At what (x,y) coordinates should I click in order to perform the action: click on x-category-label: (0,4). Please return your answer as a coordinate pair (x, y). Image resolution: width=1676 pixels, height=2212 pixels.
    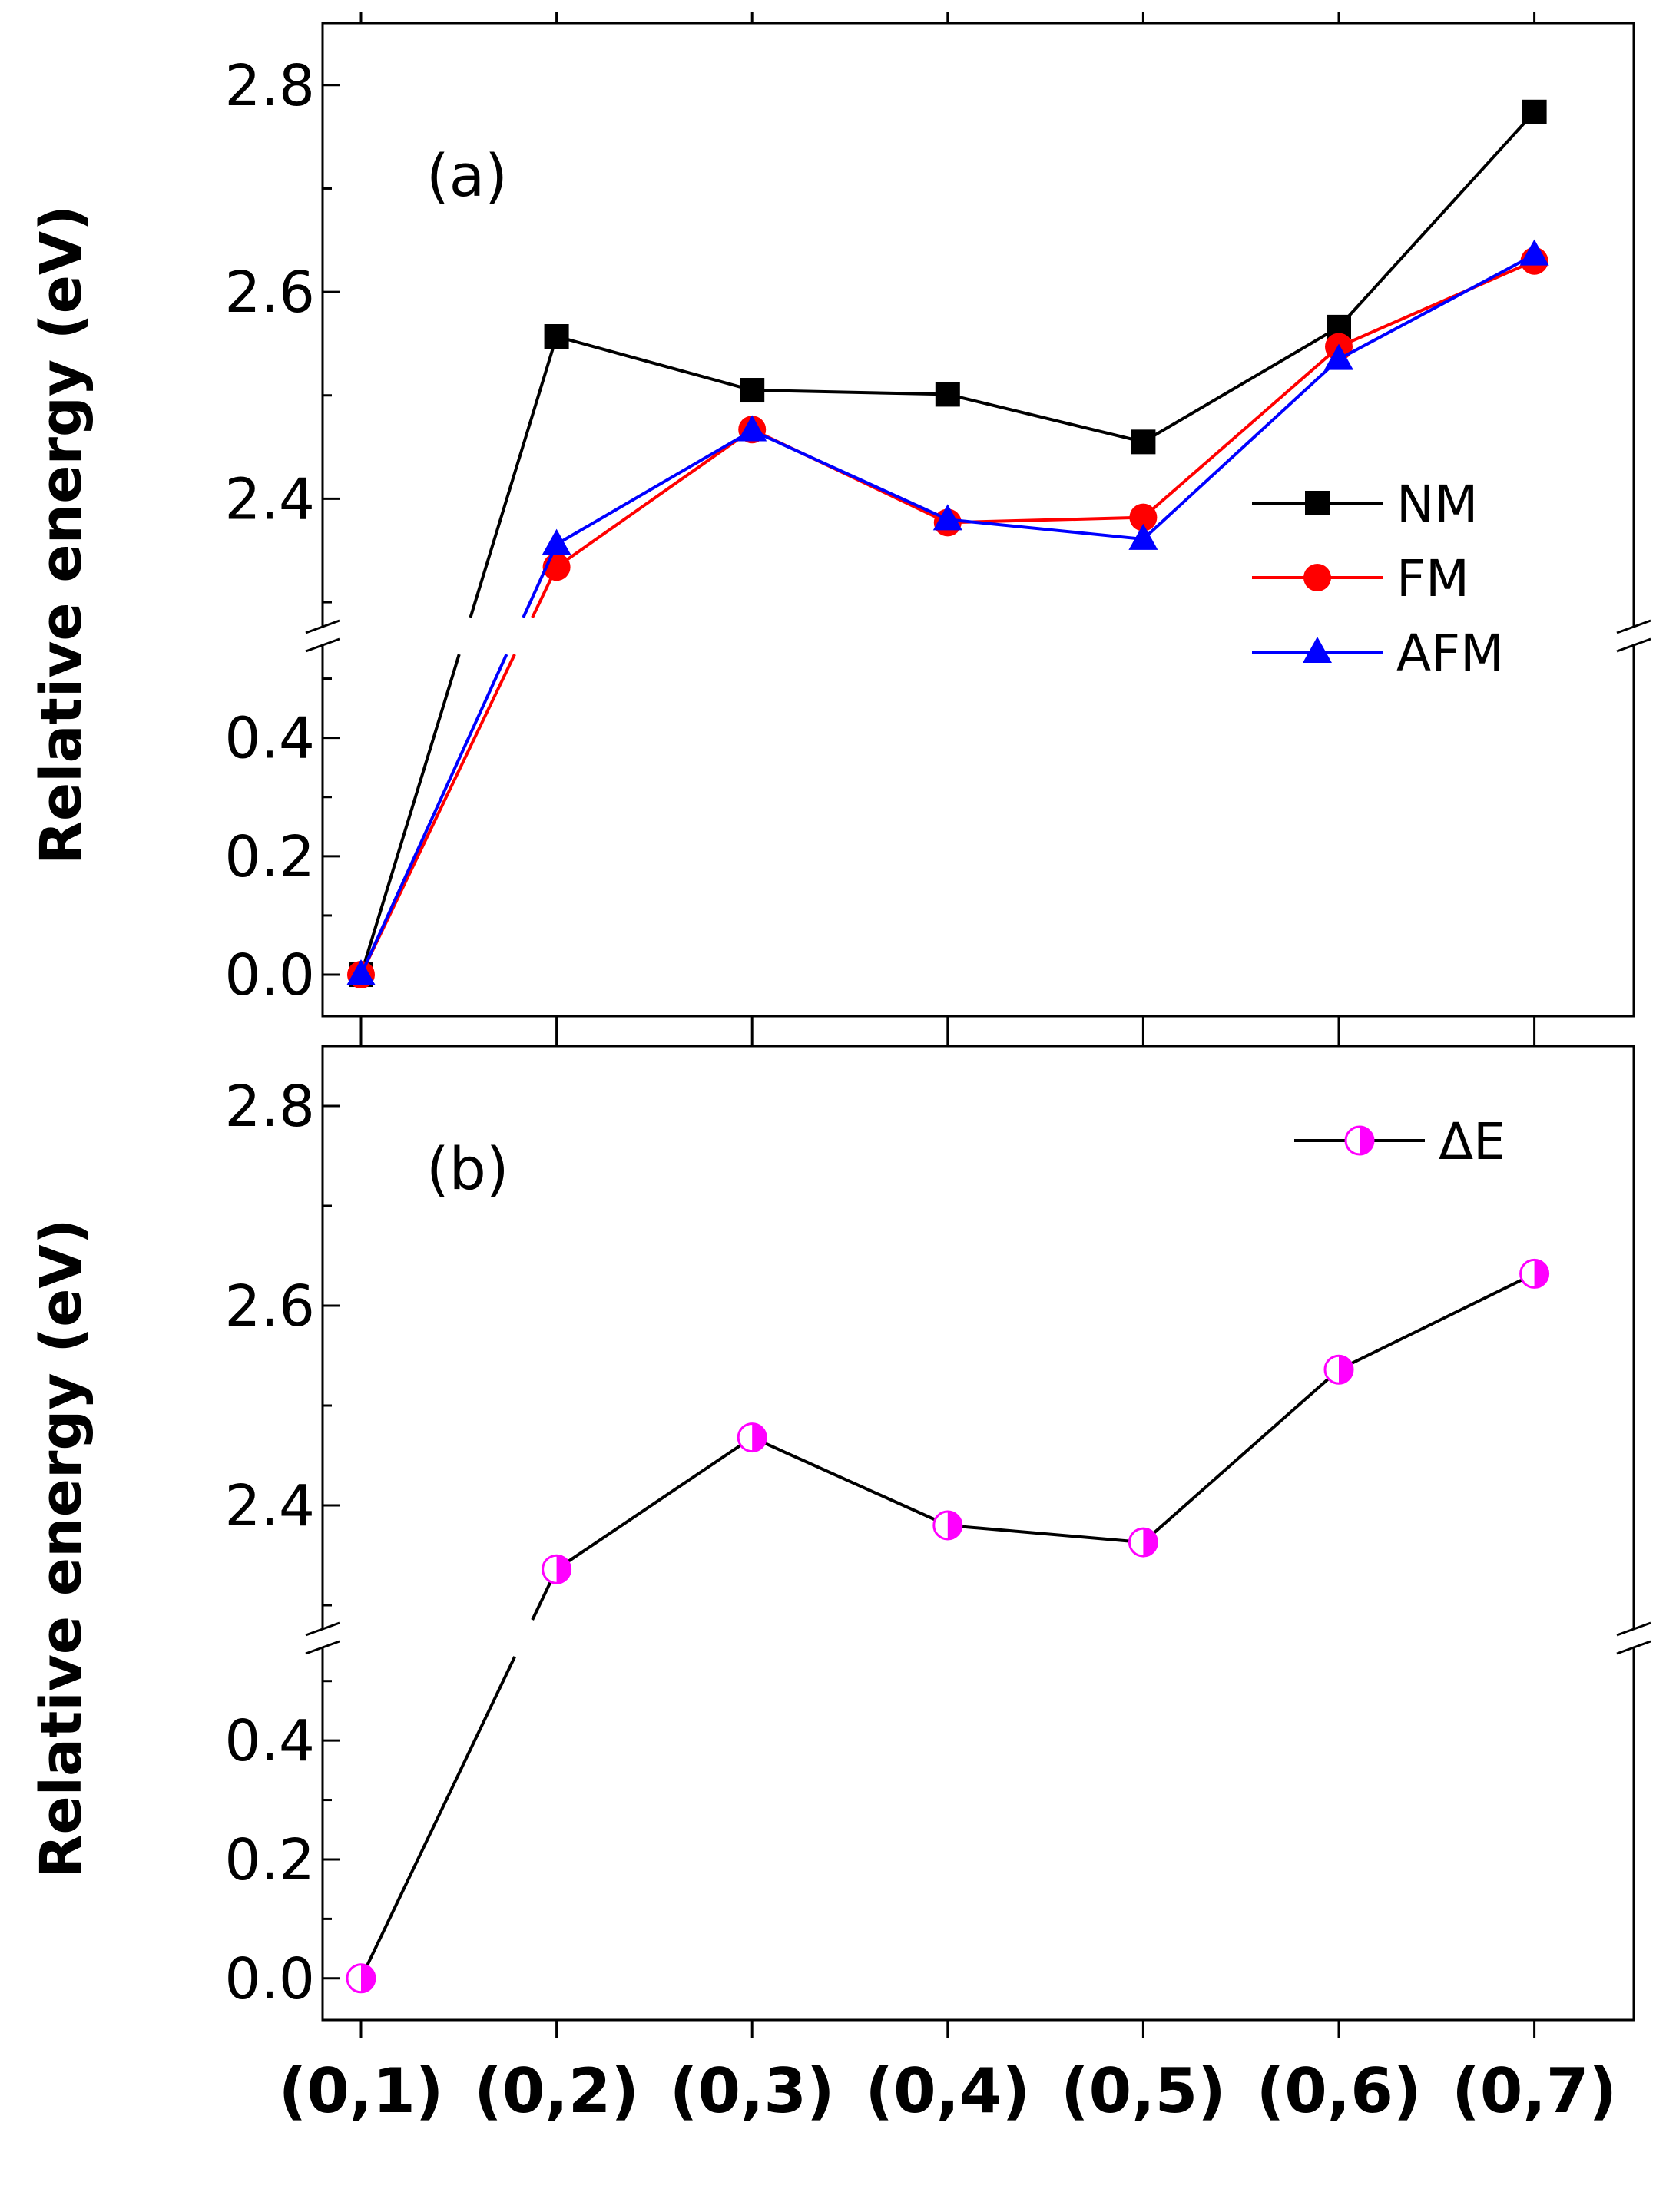
    Looking at the image, I should click on (947, 2091).